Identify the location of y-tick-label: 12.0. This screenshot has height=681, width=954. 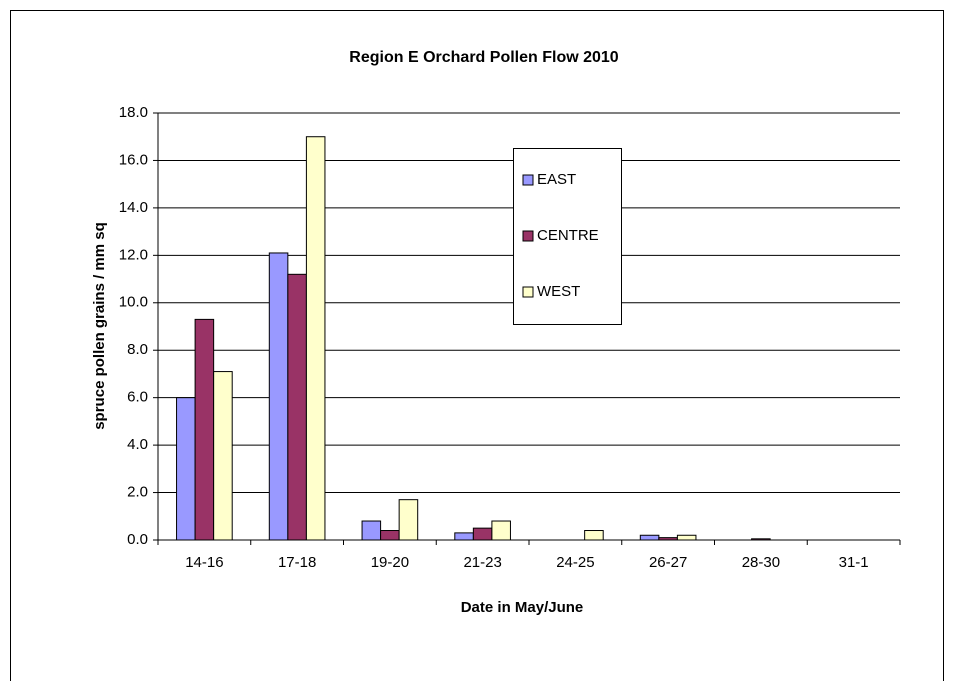
(133, 254).